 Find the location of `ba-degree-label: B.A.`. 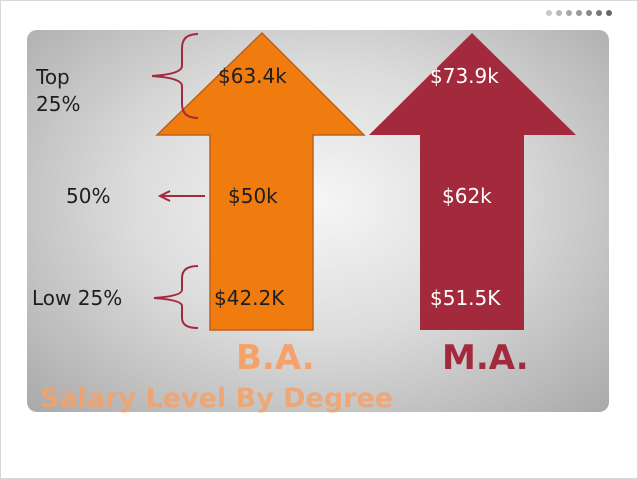

ba-degree-label: B.A. is located at coordinates (275, 358).